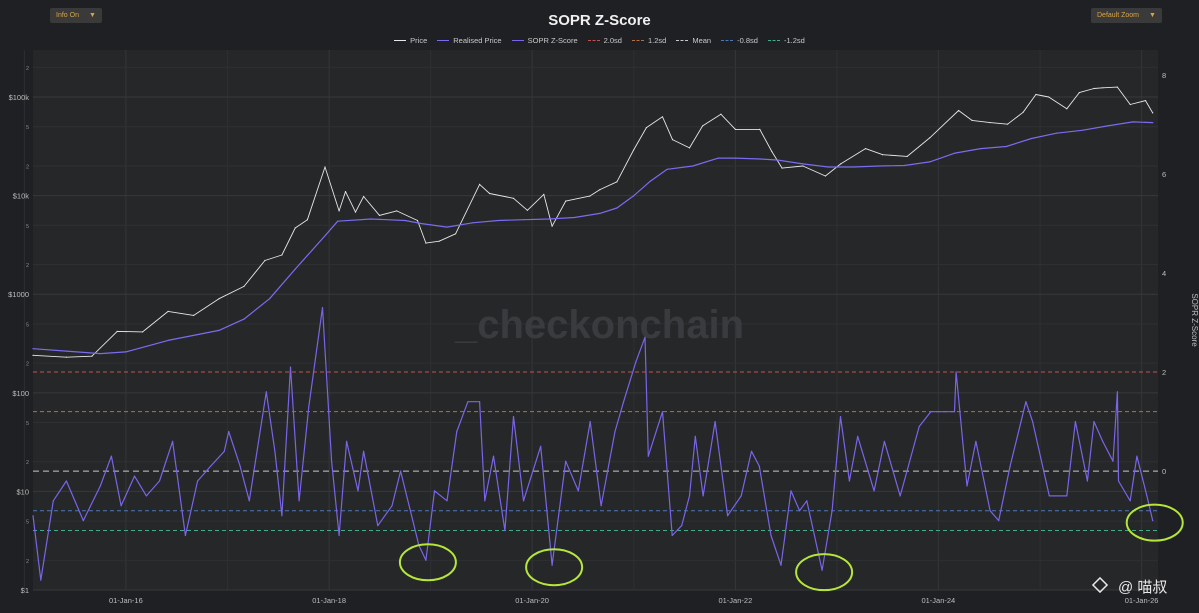  What do you see at coordinates (1194, 320) in the screenshot?
I see `y-right-axis-label: SOPR Z-Score` at bounding box center [1194, 320].